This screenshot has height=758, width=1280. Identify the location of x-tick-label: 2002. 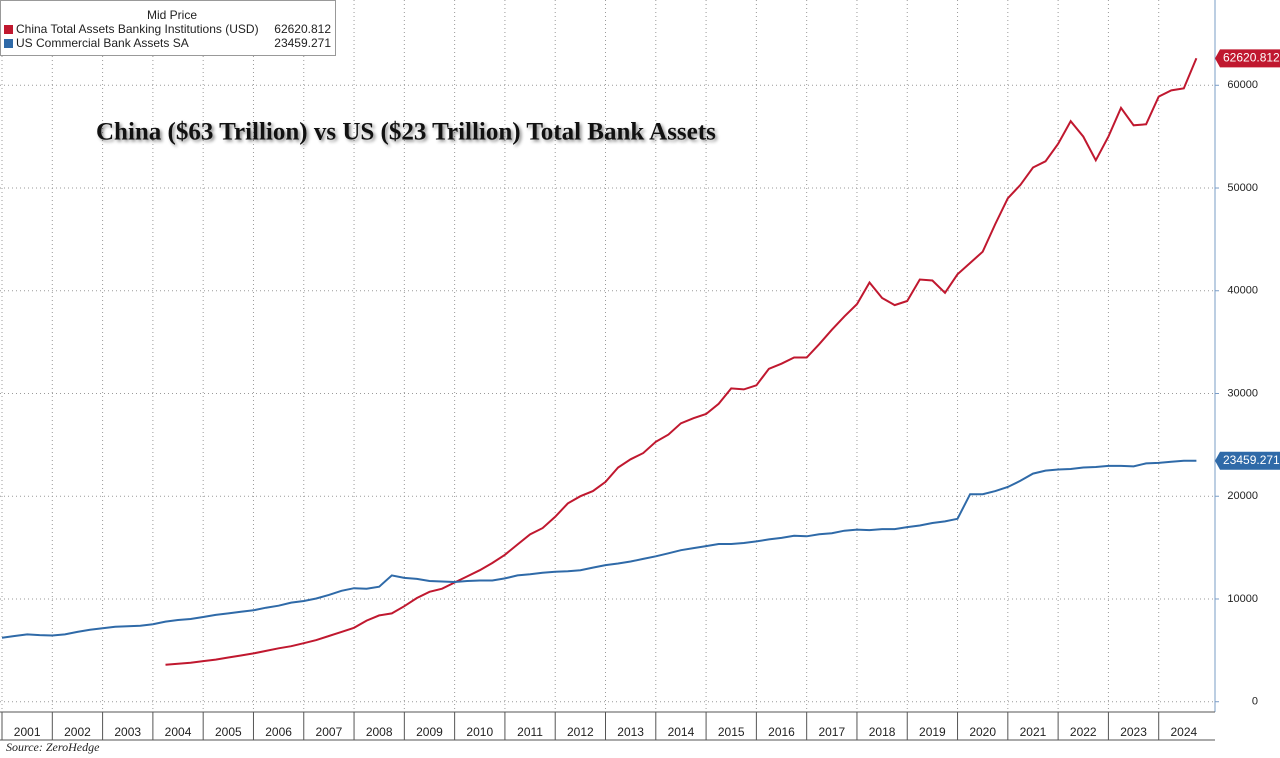
(77, 732).